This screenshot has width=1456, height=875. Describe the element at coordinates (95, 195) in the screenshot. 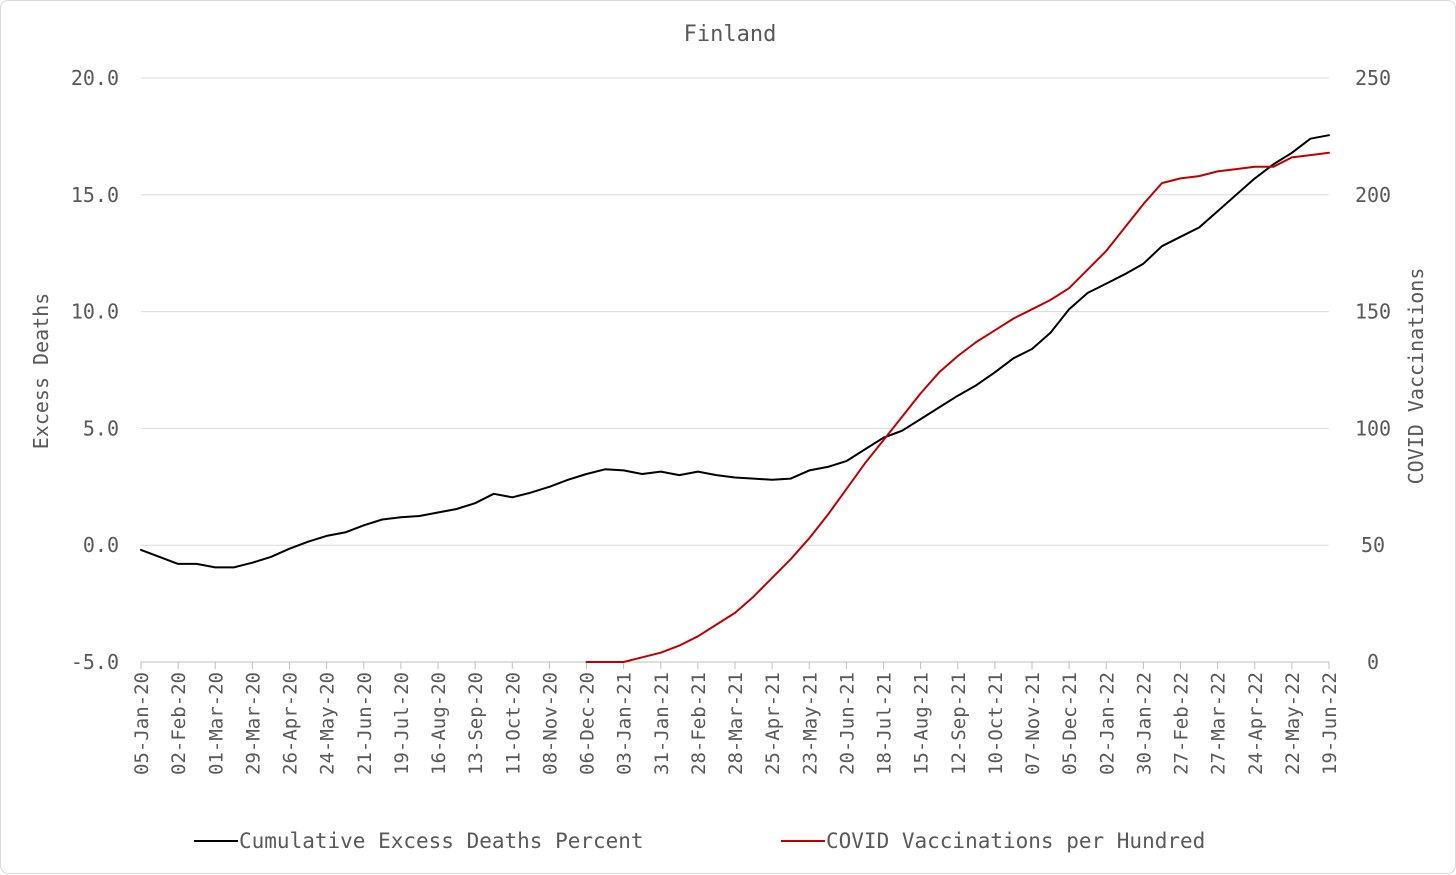

I see `y-tick-label: 15.0` at that location.